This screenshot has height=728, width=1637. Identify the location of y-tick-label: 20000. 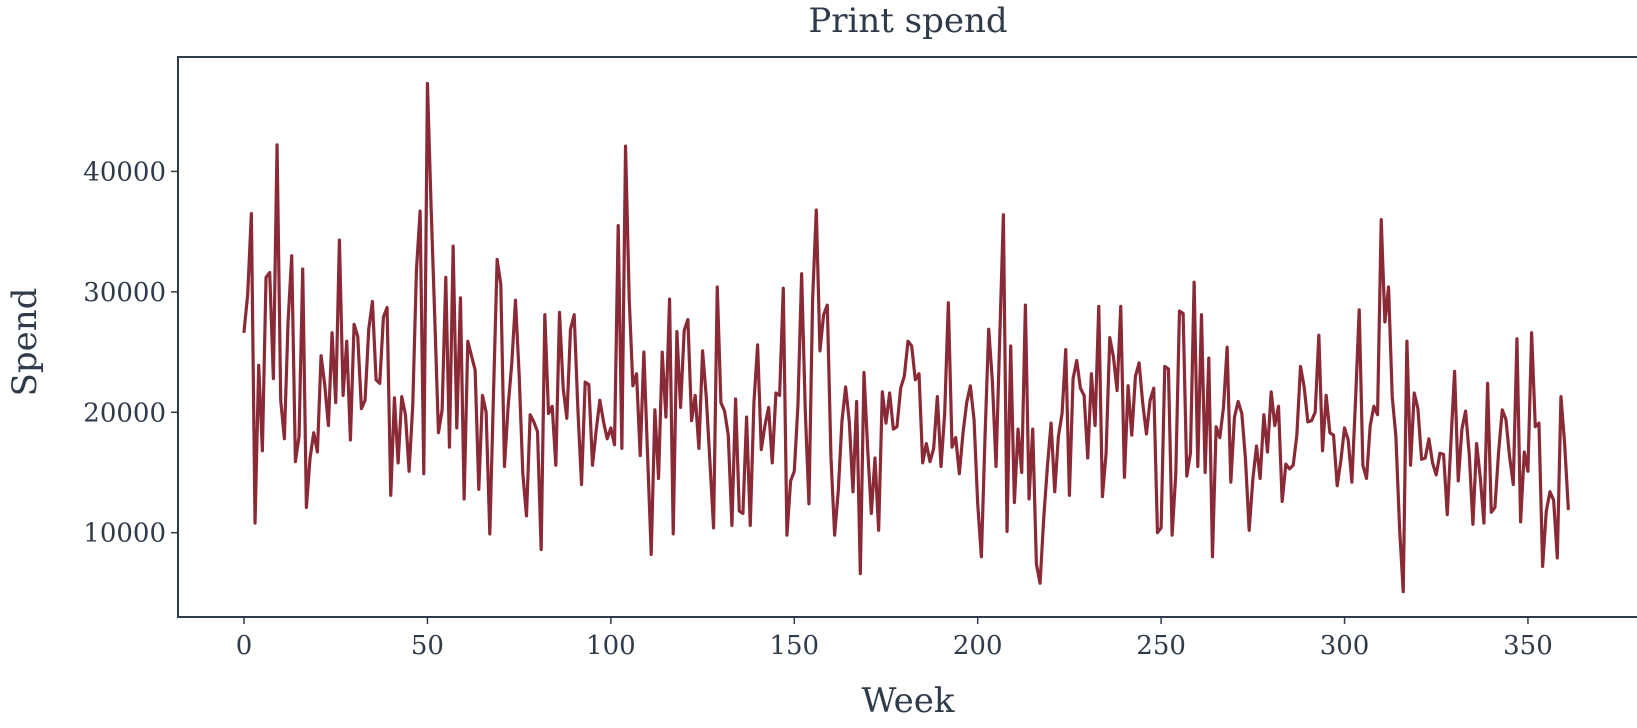
(124, 413).